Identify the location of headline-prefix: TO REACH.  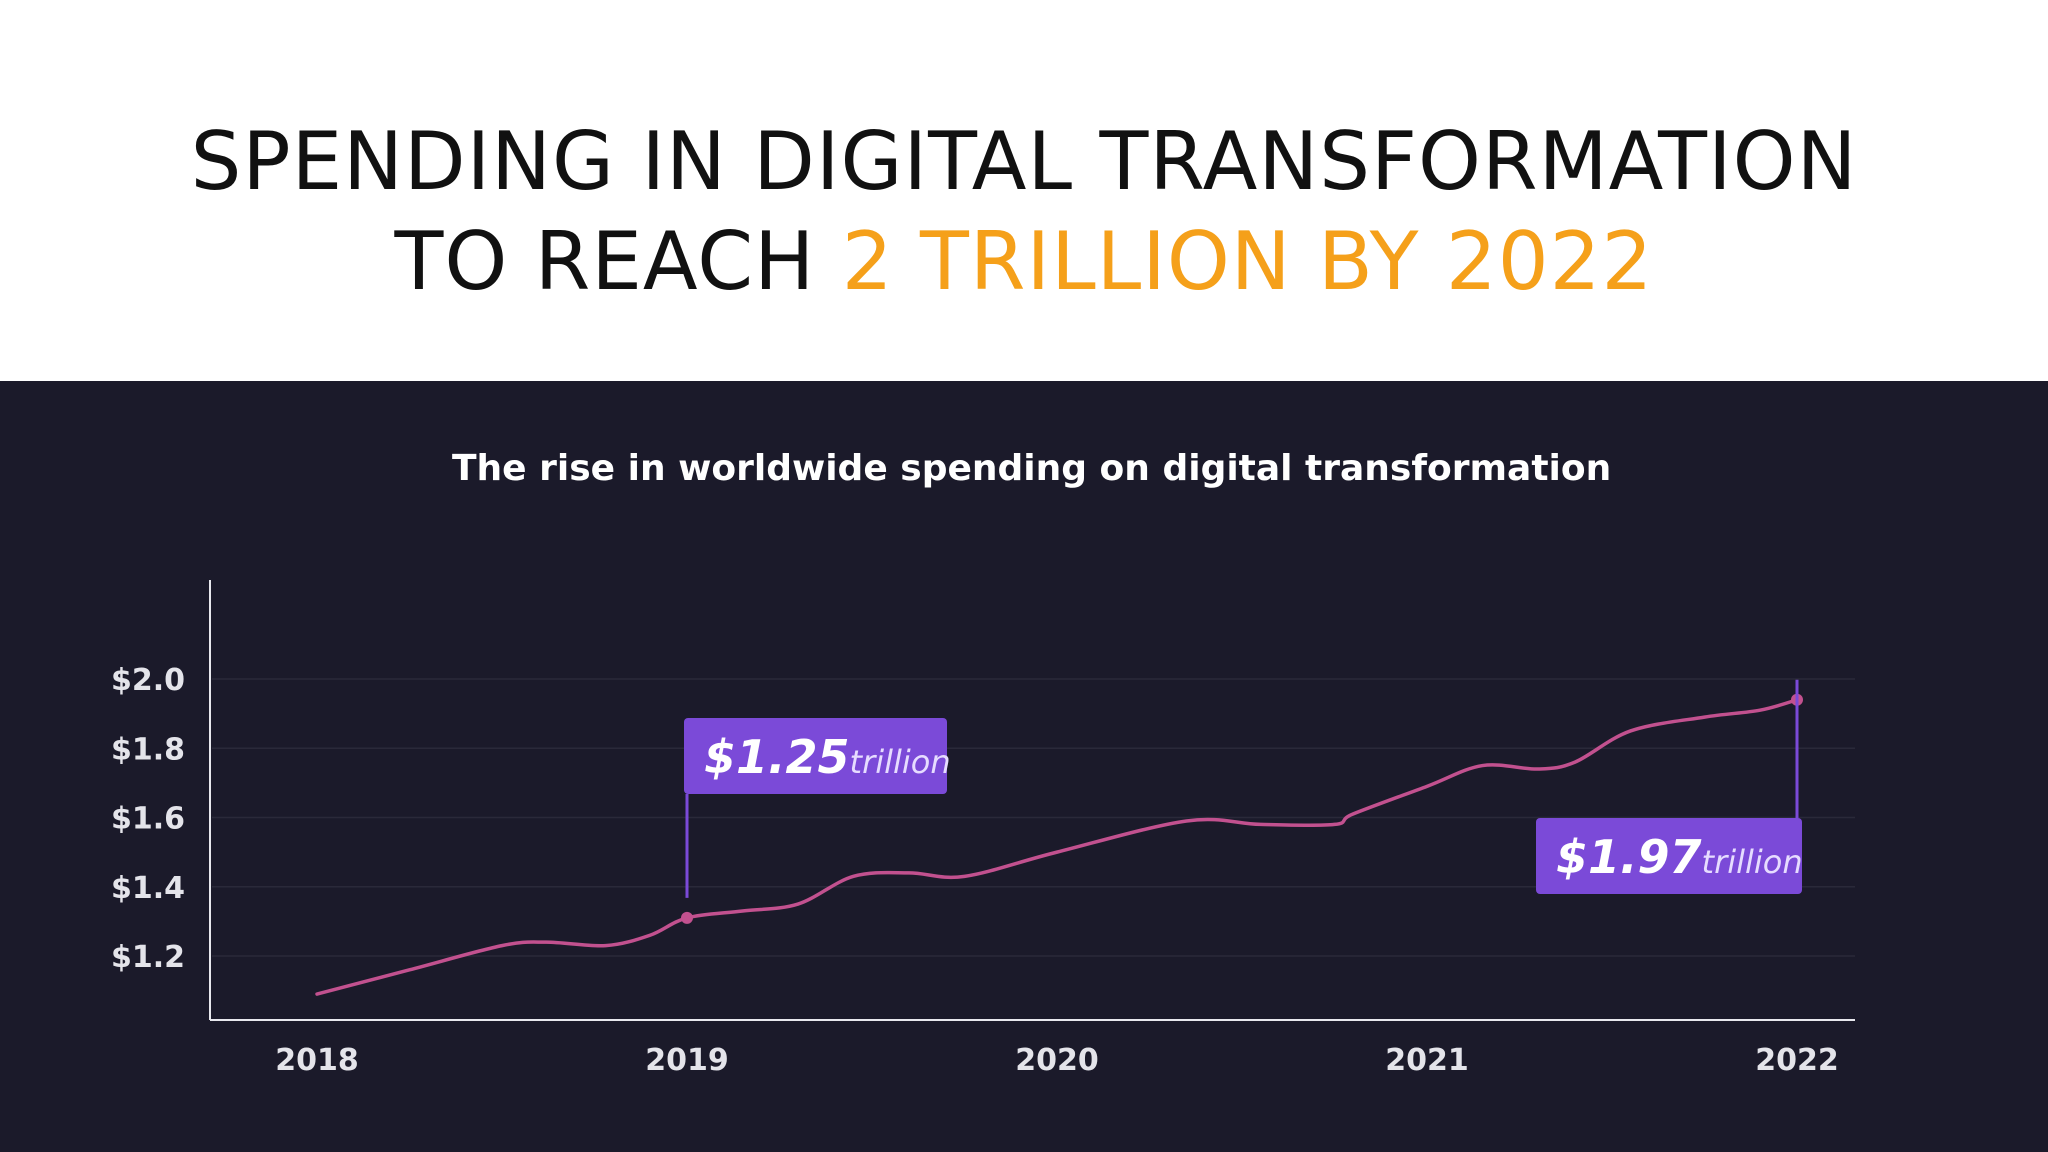
(618, 261).